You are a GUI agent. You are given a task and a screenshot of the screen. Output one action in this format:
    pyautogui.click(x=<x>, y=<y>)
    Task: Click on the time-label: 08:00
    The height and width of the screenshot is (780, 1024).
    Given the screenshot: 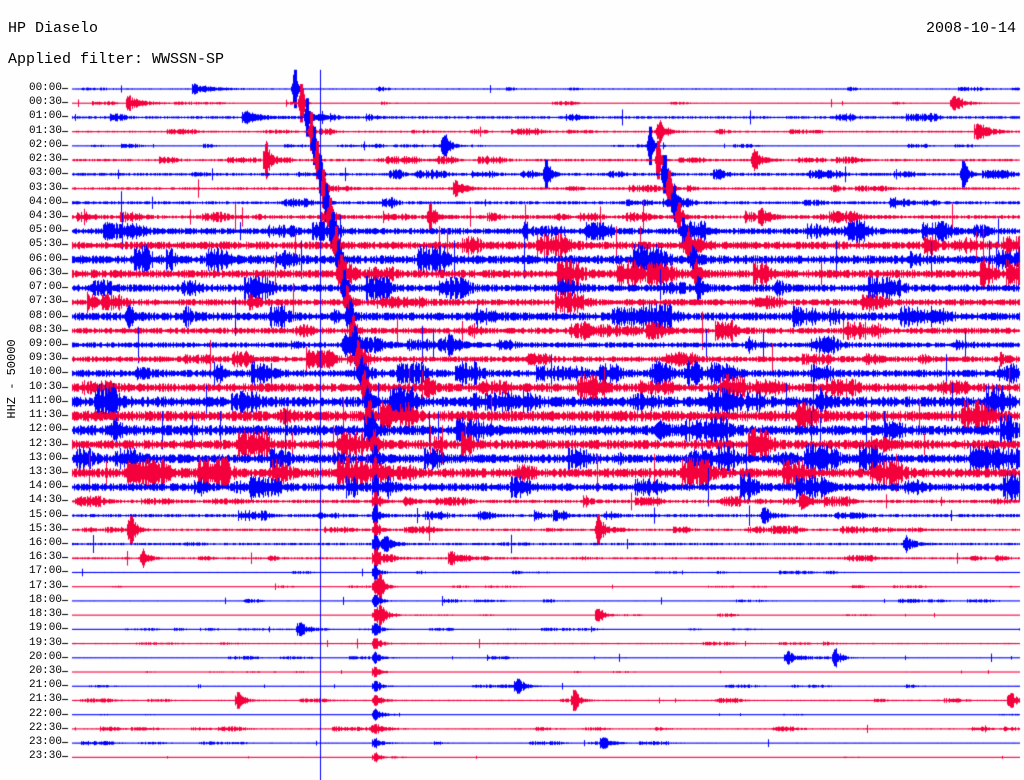 What is the action you would take?
    pyautogui.click(x=45, y=315)
    